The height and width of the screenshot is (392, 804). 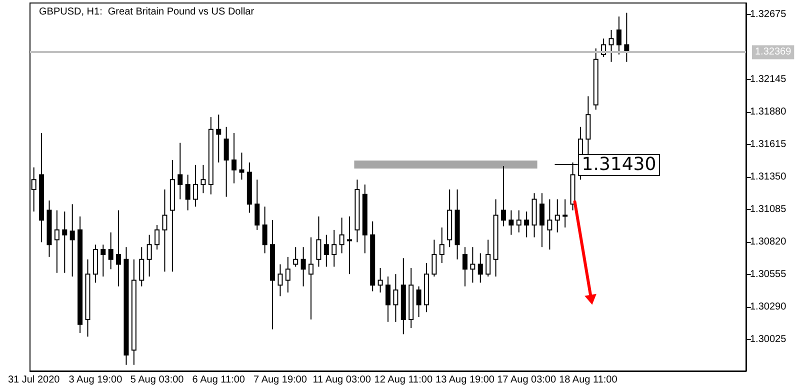 I want to click on ref-line-label: 1.32369, so click(x=773, y=52).